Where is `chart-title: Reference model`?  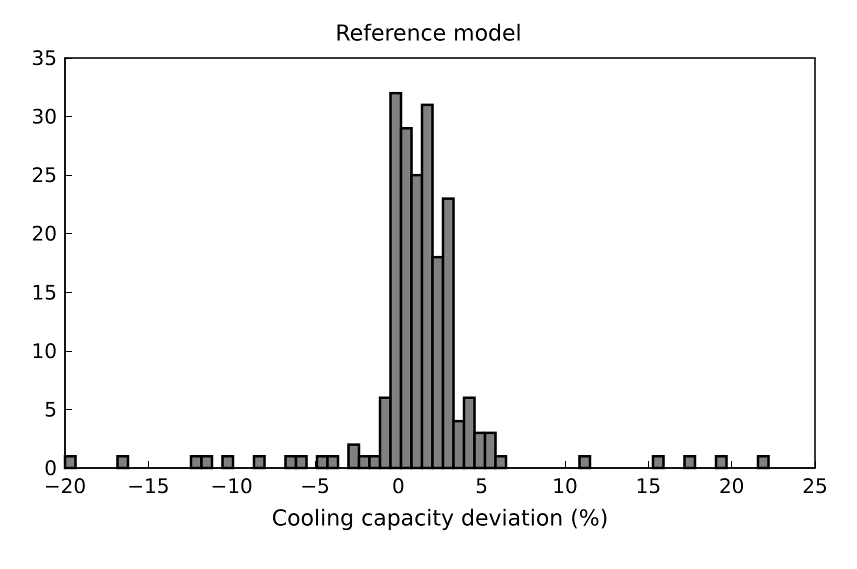 chart-title: Reference model is located at coordinates (428, 34).